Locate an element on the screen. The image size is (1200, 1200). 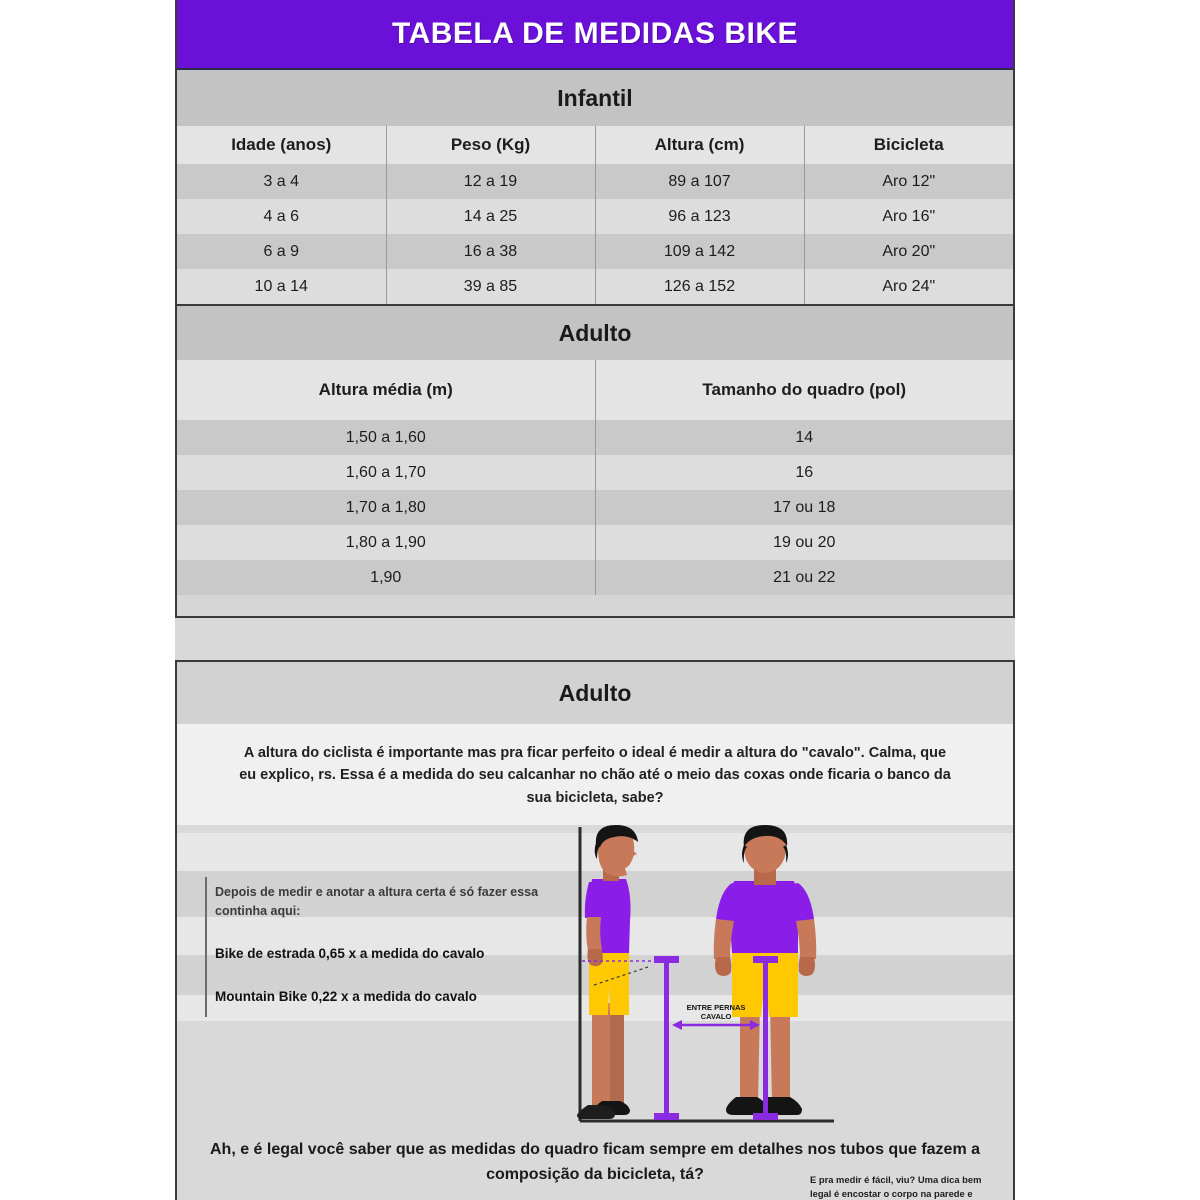
page-title-bar: TABELA DE MEDIDAS BIKE is located at coordinates (595, 35).